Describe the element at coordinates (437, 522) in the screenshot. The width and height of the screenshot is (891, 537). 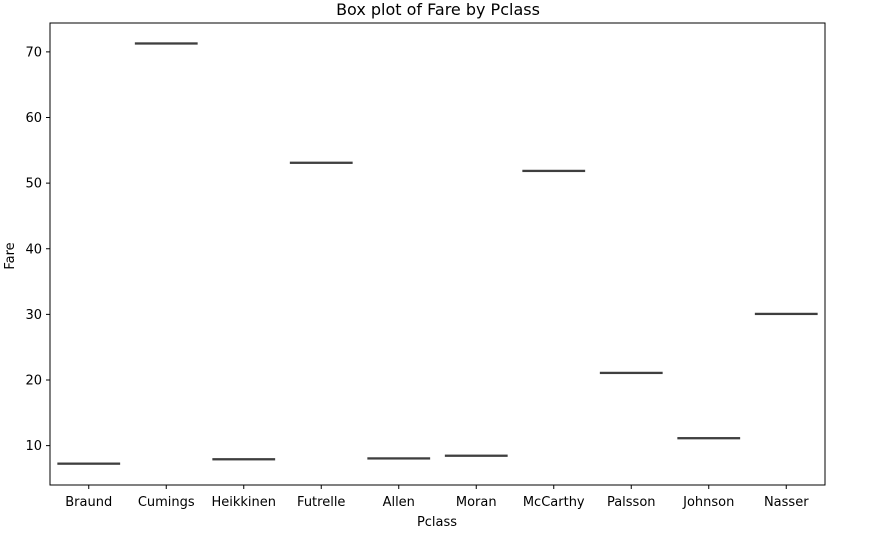
I see `x-axis-title: Pclass` at that location.